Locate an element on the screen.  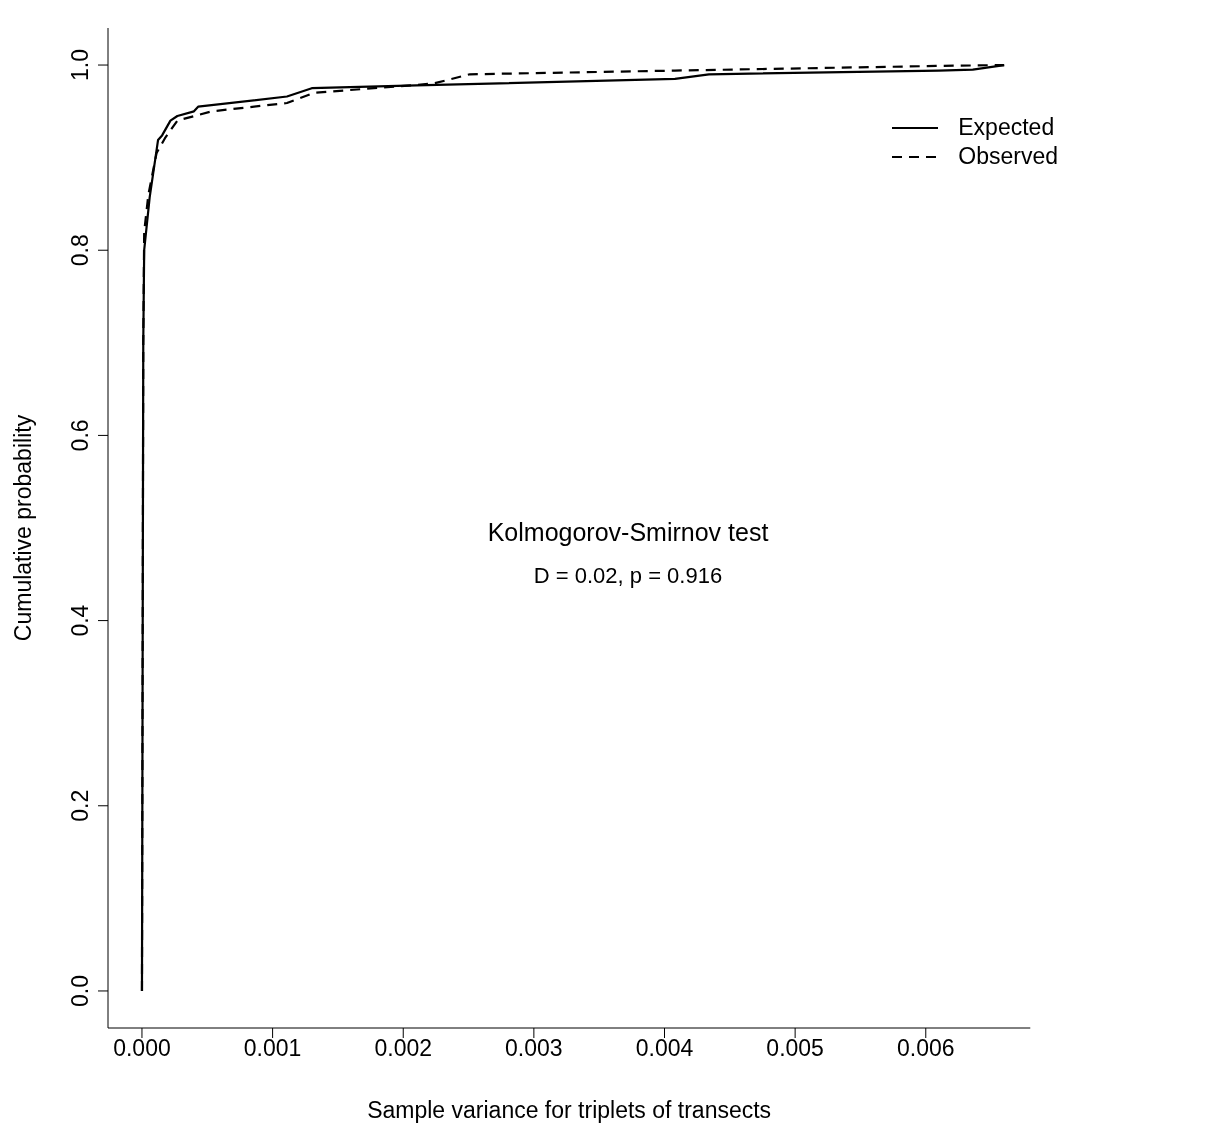
legend-label: Observed is located at coordinates (1008, 156).